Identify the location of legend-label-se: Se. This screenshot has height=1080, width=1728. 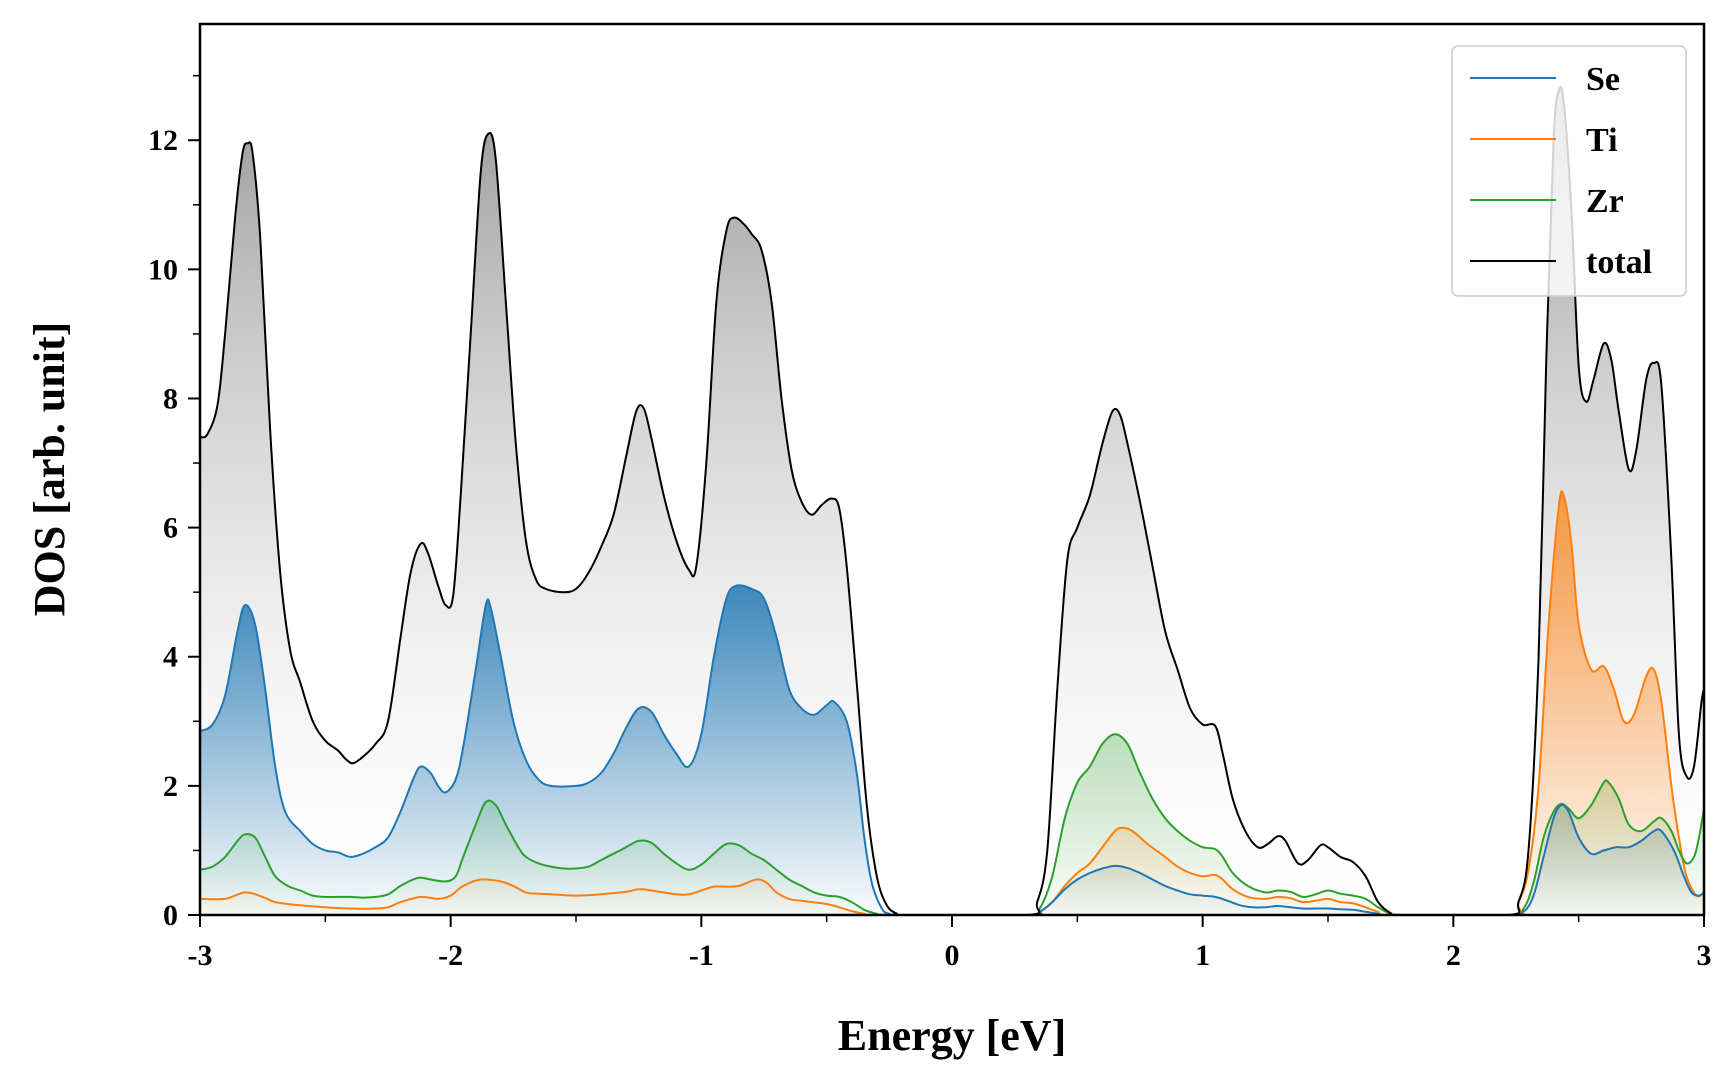
(1603, 79).